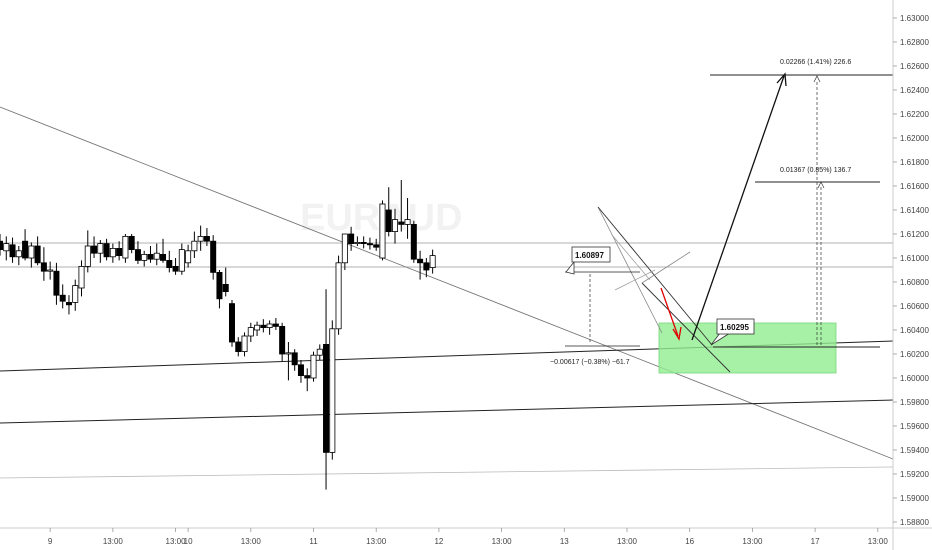 The width and height of the screenshot is (932, 550). What do you see at coordinates (669, 312) in the screenshot?
I see `projection-arrow-red` at bounding box center [669, 312].